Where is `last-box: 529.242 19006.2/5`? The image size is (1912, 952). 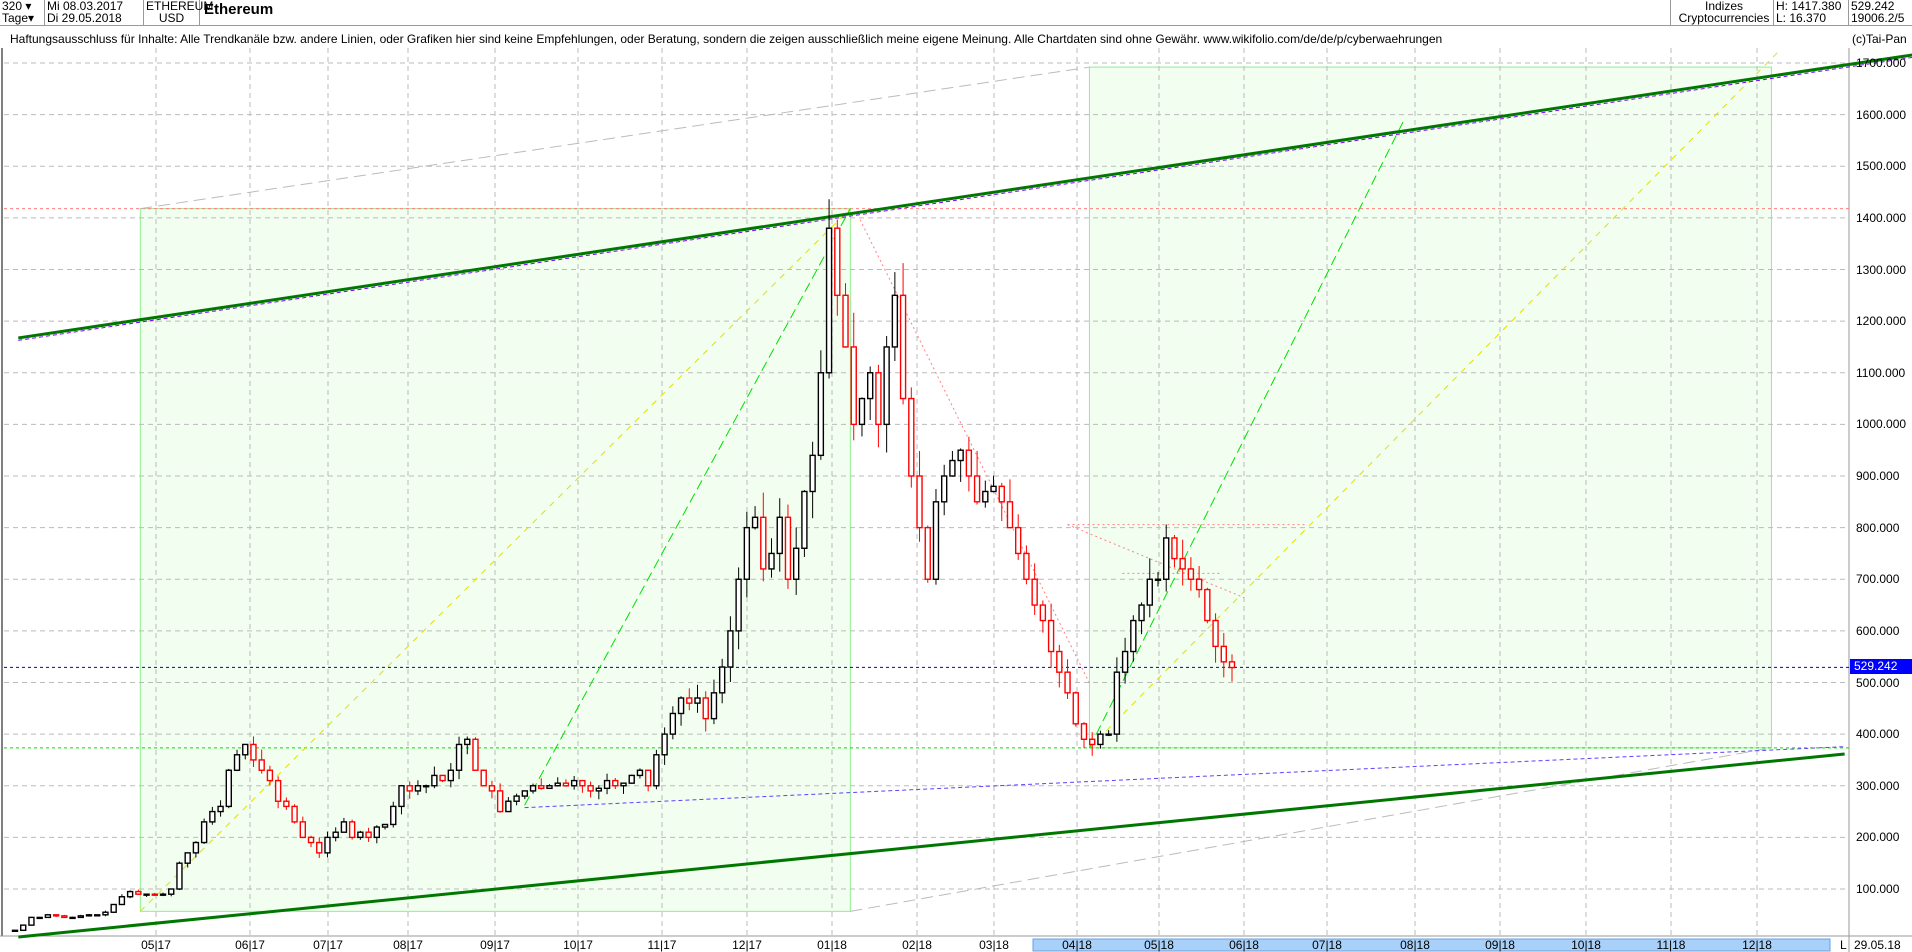
last-box: 529.242 19006.2/5 is located at coordinates (1880, 12).